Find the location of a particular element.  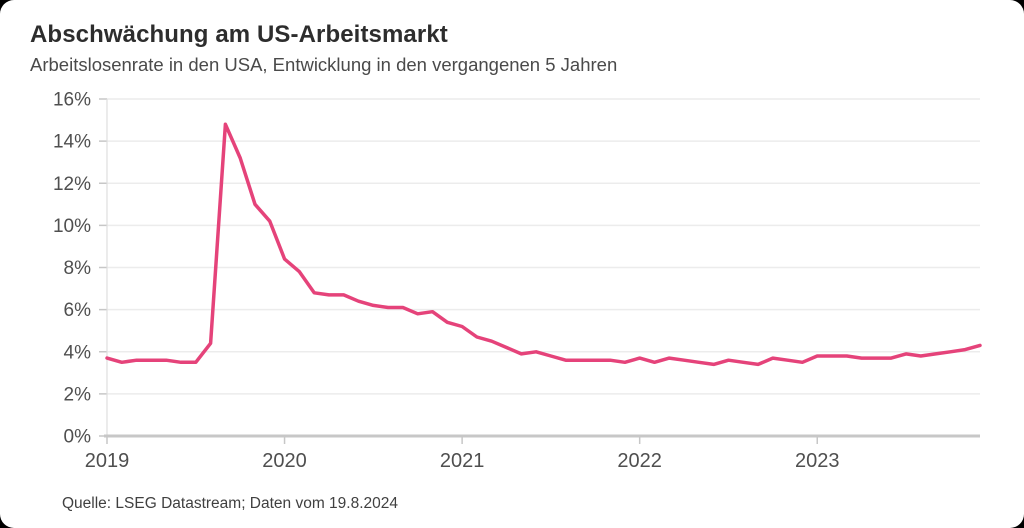

y-axis-label: 16% is located at coordinates (72, 100).